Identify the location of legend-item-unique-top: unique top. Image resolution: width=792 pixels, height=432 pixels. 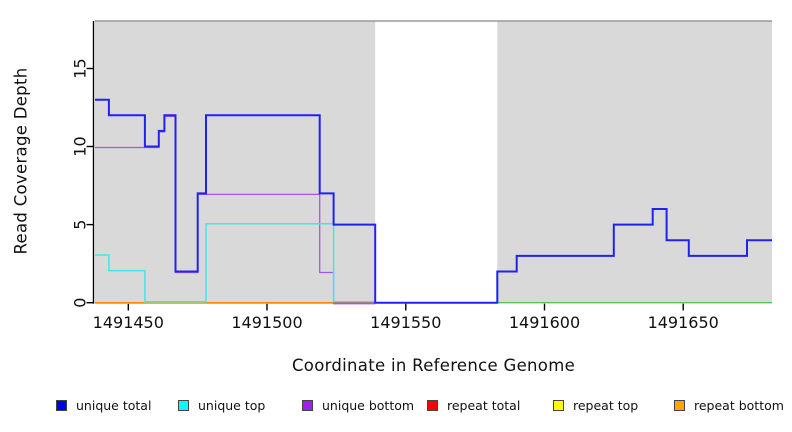
(222, 405).